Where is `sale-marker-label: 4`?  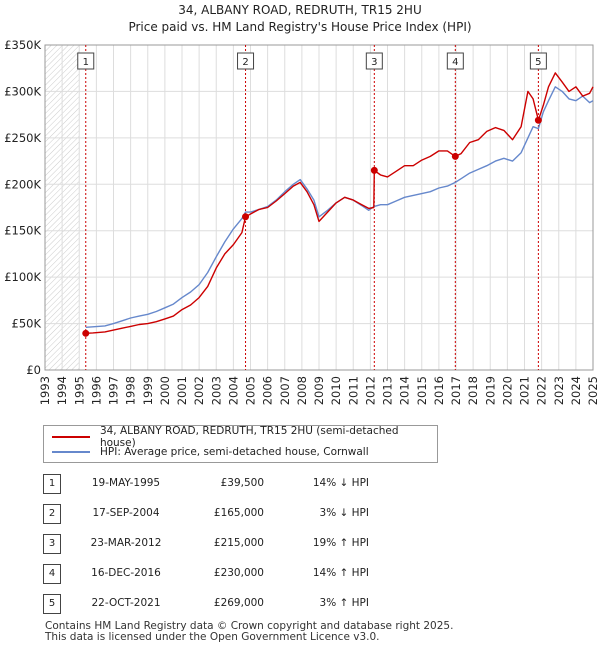 sale-marker-label: 4 is located at coordinates (455, 62).